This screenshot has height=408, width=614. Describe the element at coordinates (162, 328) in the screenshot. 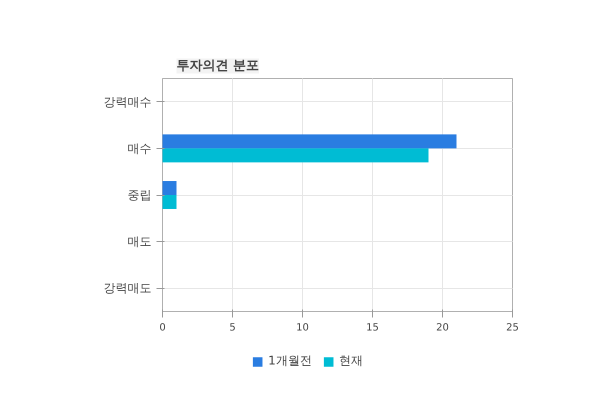

I see `x-tick-label: 0` at that location.